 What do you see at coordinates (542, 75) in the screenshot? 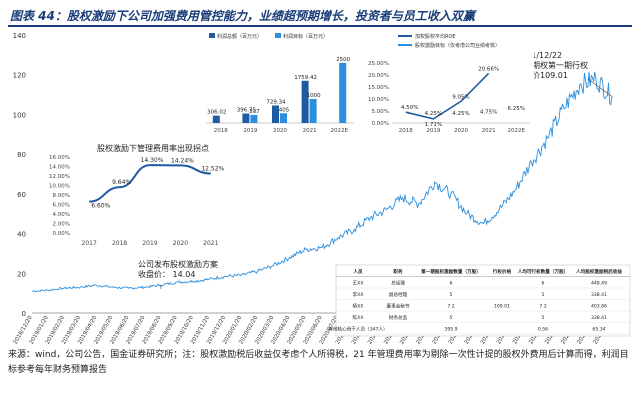
I see `annotation-text: 收盘价109.01` at bounding box center [542, 75].